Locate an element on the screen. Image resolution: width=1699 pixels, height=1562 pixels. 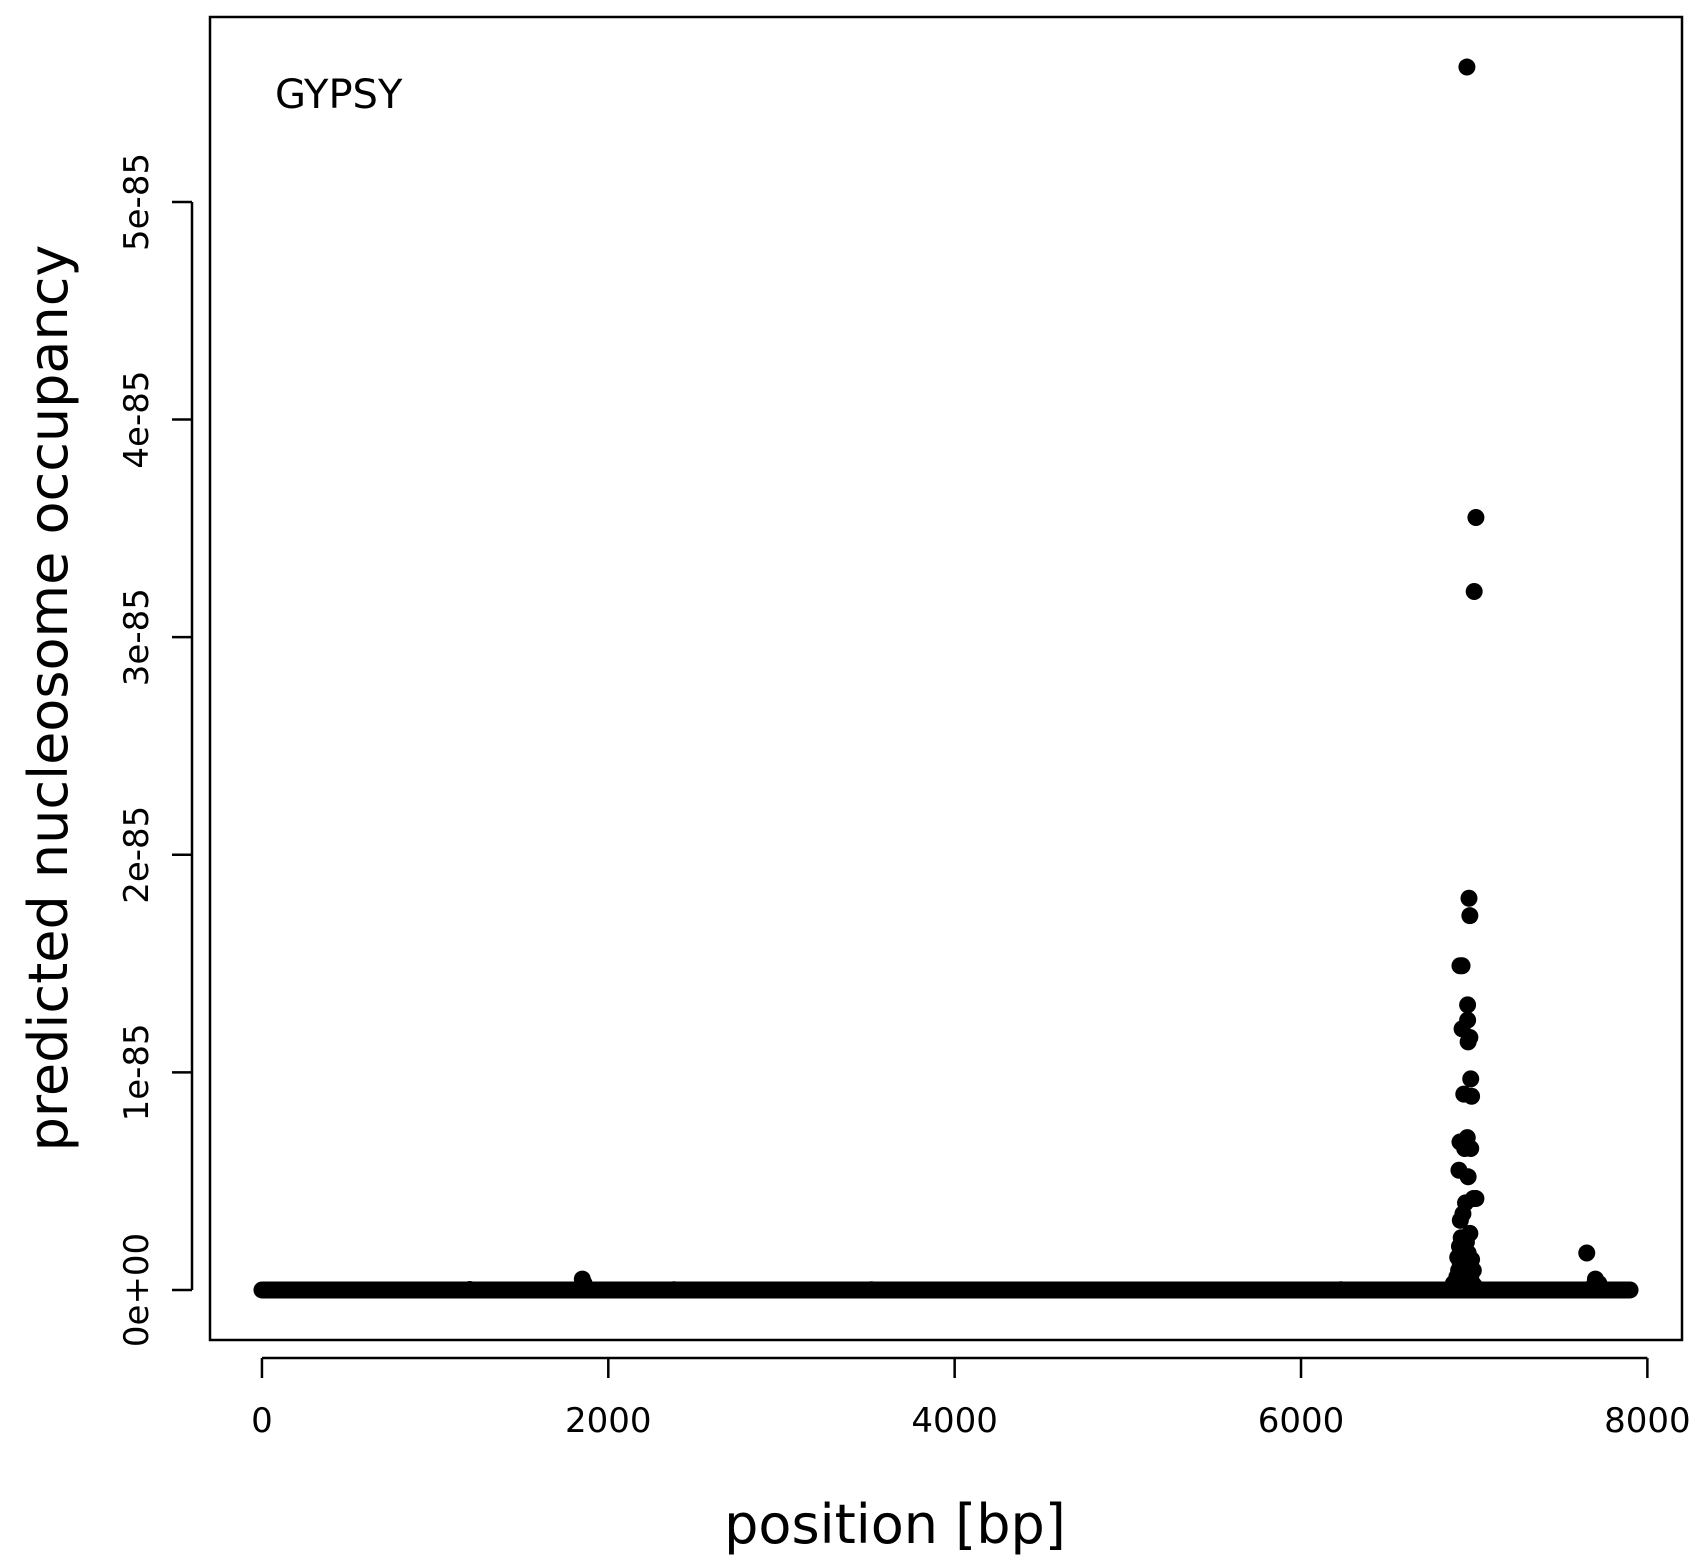
y-tick-label: 0e+00 is located at coordinates (137, 1290).